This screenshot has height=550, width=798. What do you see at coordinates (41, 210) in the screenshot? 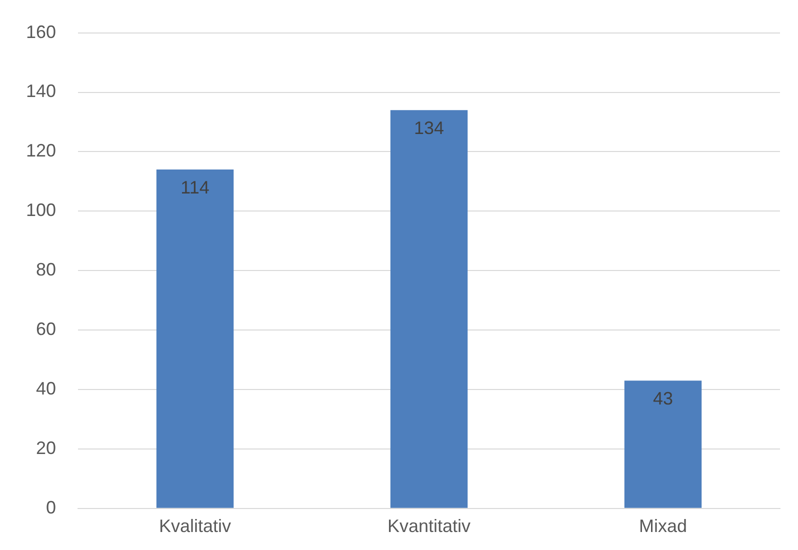
I see `y-tick-label: 100` at bounding box center [41, 210].